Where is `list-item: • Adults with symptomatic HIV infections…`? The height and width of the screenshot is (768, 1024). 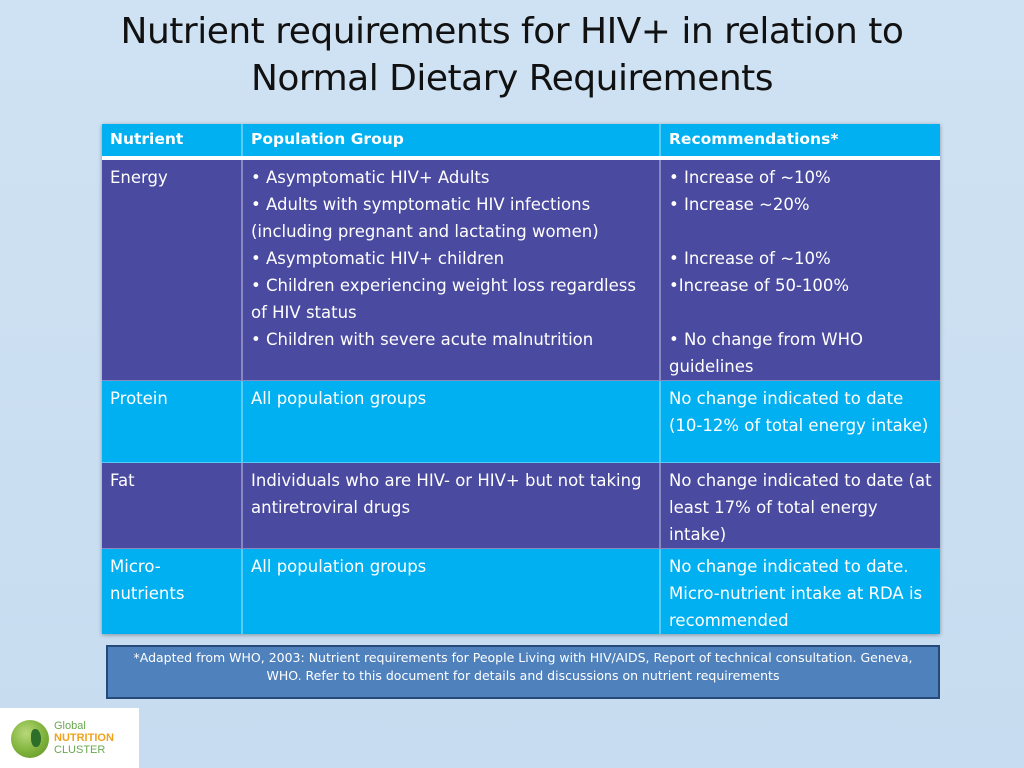
list-item: • Adults with symptomatic HIV infections… is located at coordinates (425, 218).